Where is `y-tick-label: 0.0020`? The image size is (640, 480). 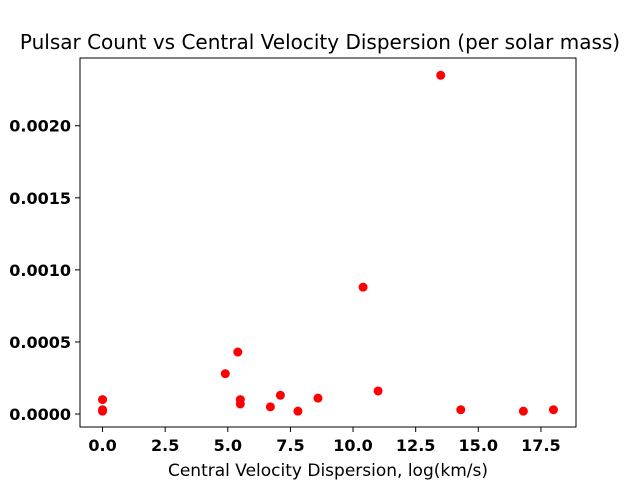 y-tick-label: 0.0020 is located at coordinates (40, 126).